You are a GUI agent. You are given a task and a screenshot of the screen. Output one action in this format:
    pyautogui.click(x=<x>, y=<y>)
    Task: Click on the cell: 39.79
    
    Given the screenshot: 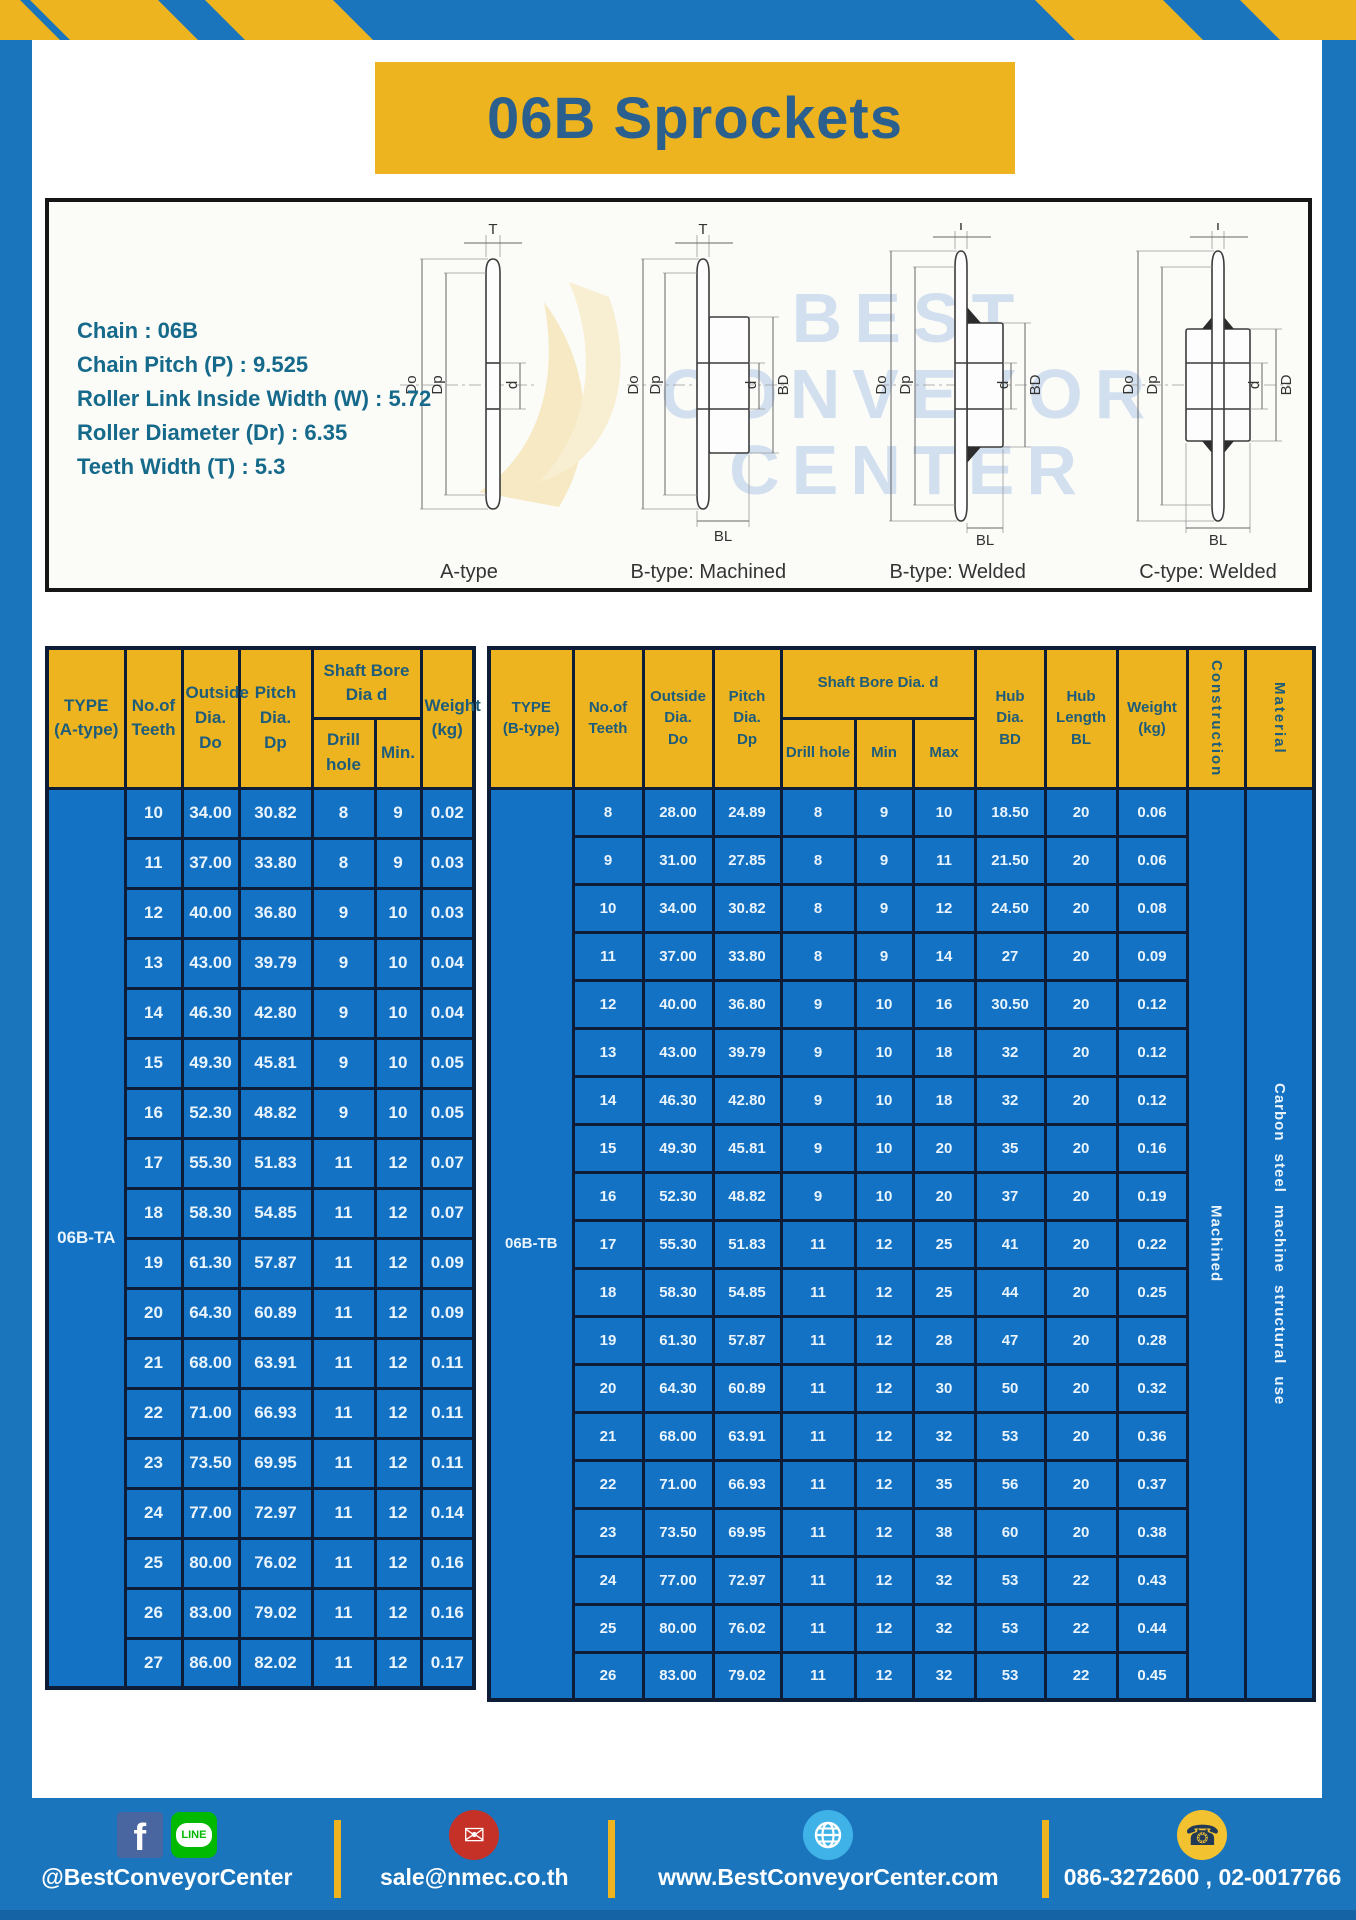 What is the action you would take?
    pyautogui.click(x=275, y=963)
    